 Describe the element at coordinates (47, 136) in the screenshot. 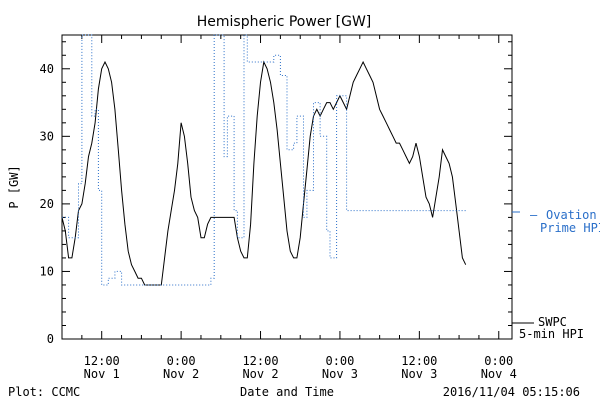

I see `y-tick-label: 30` at that location.